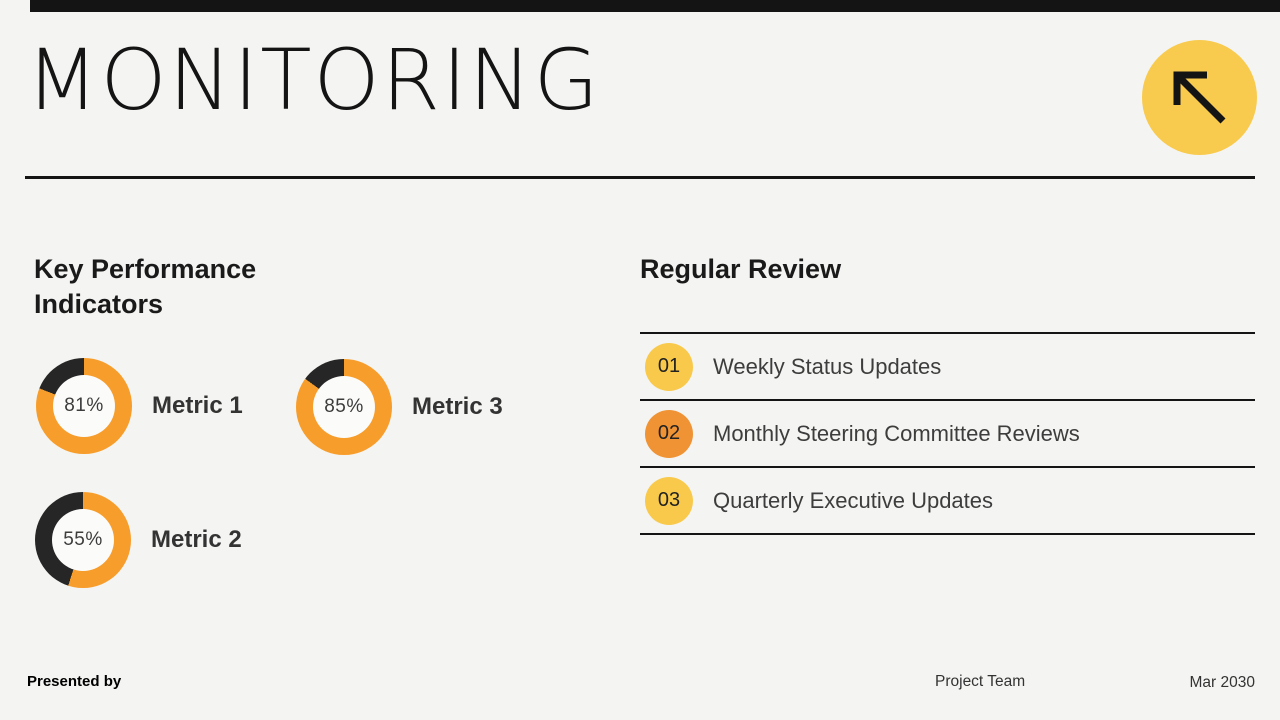 This screenshot has height=720, width=1280. I want to click on review-row-2: 02 Monthly Steering Committee Reviews, so click(947, 432).